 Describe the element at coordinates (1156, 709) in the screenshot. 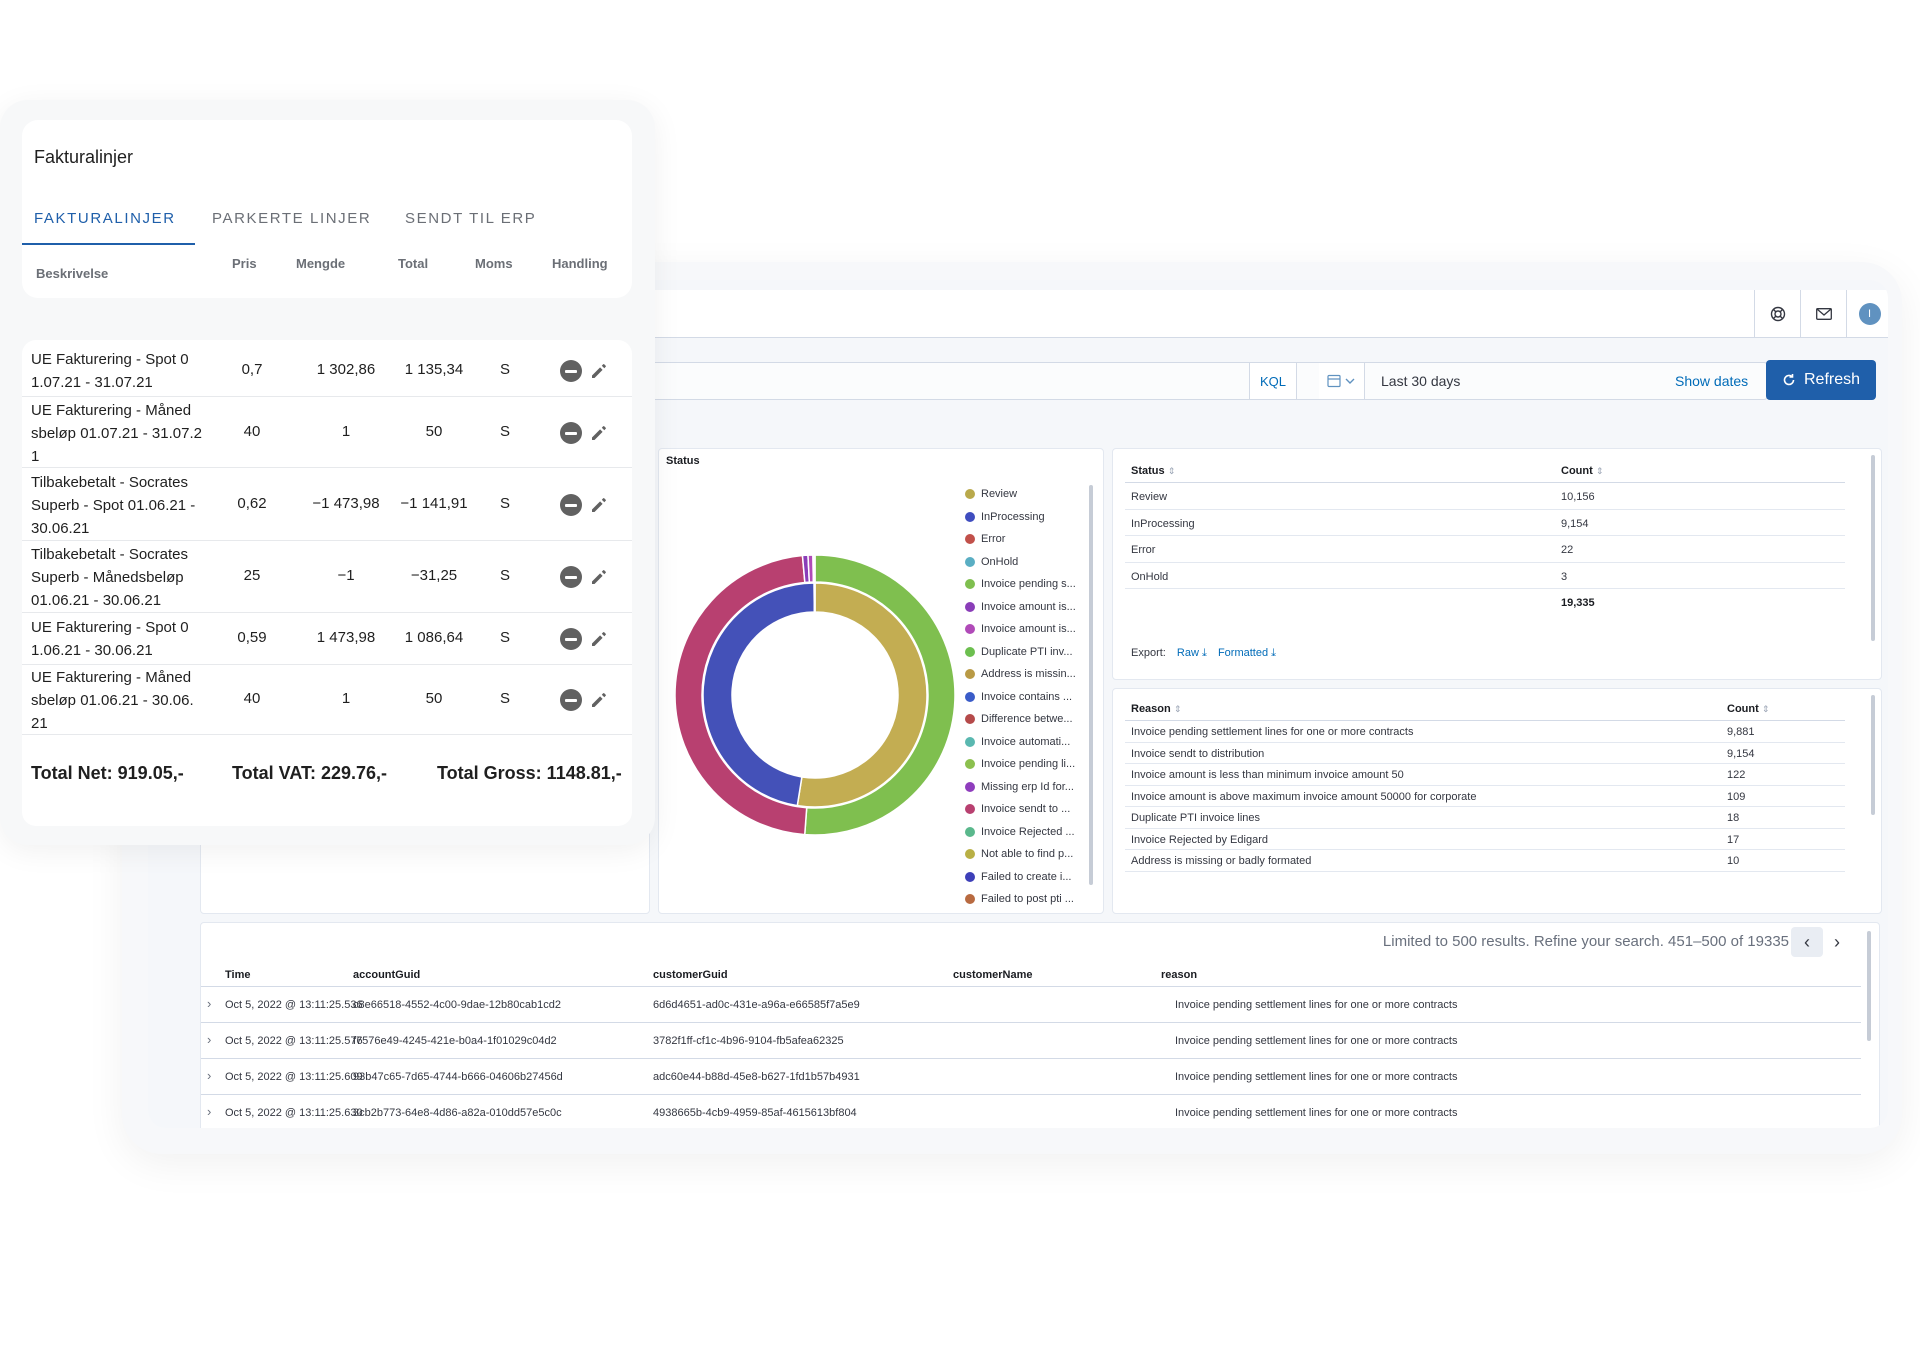

I see `reason-header: Reason ⇕` at that location.